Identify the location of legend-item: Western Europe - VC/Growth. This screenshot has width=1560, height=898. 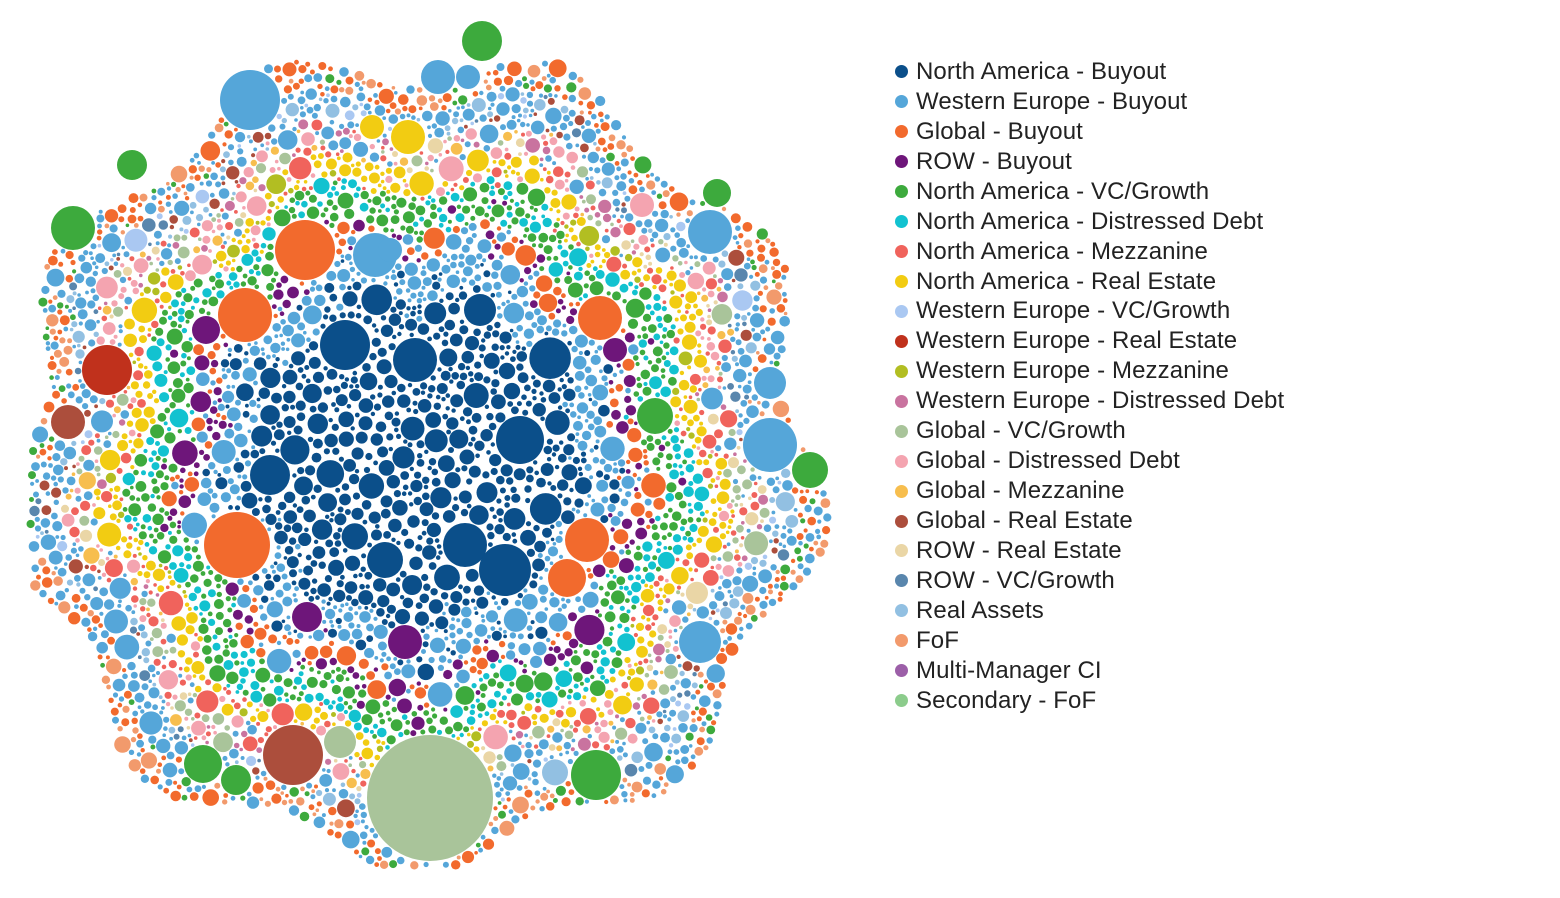
(1205, 312).